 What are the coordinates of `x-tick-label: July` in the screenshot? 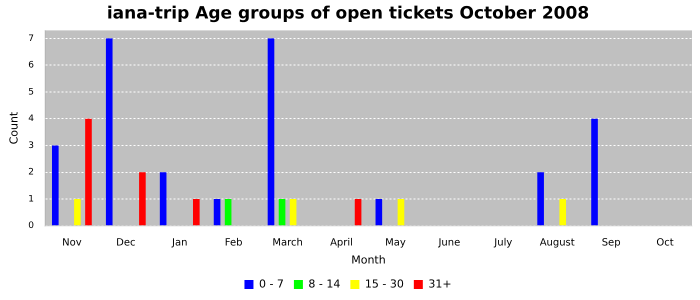 It's located at (502, 242).